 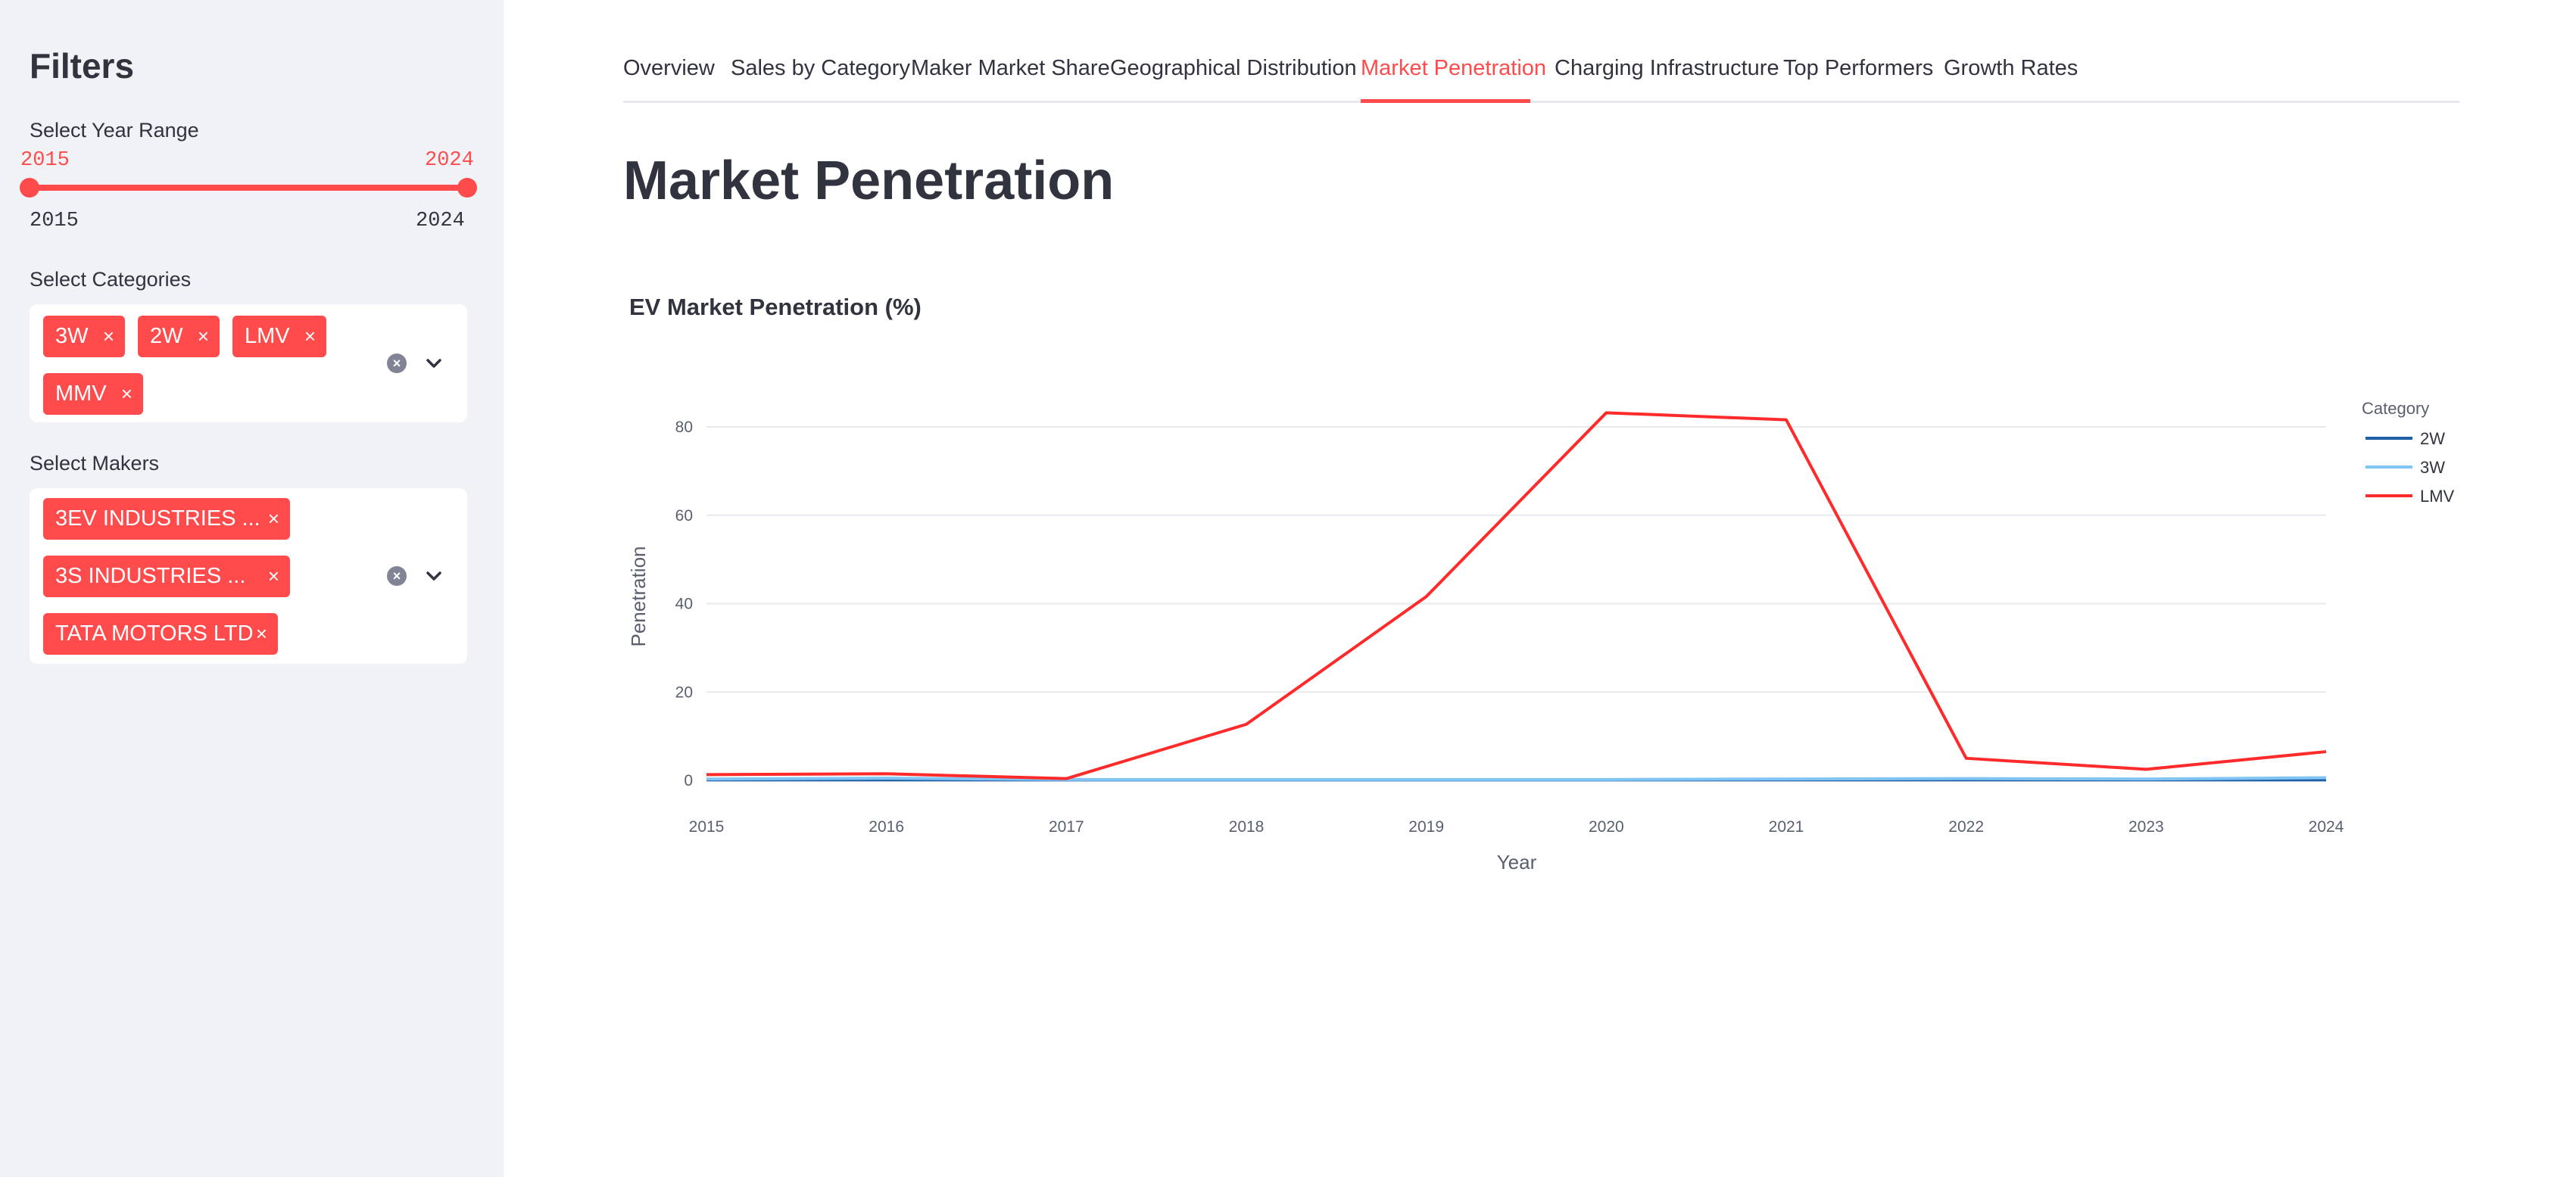 I want to click on year-range-end-value: 2024, so click(x=449, y=160).